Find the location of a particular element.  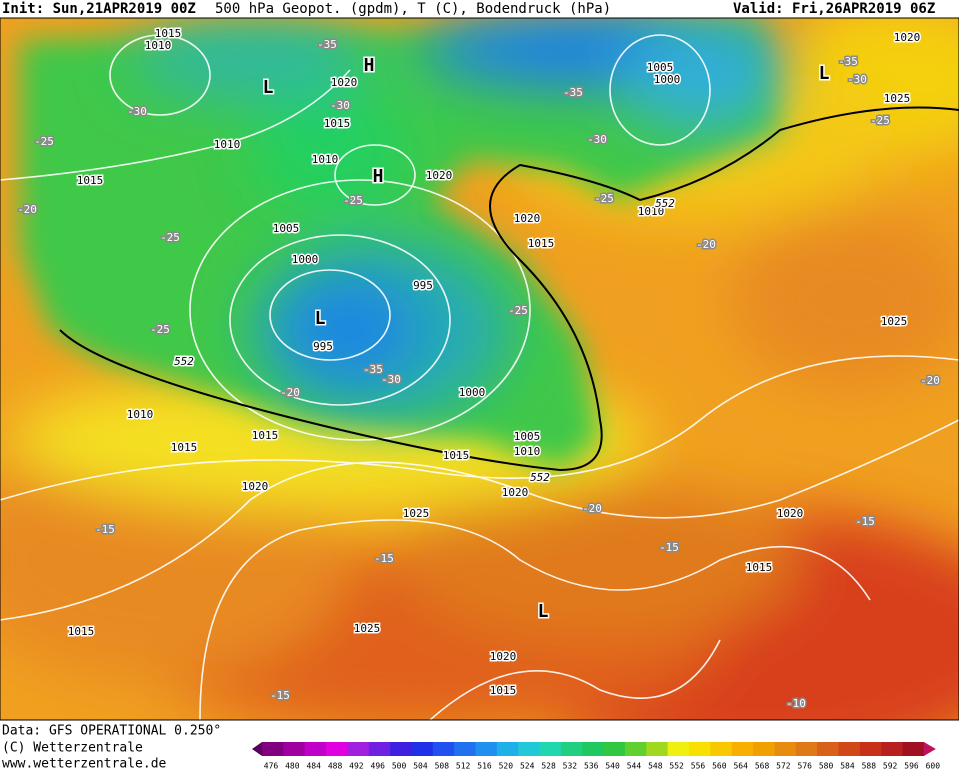

colorbar-label: 548 is located at coordinates (655, 766).